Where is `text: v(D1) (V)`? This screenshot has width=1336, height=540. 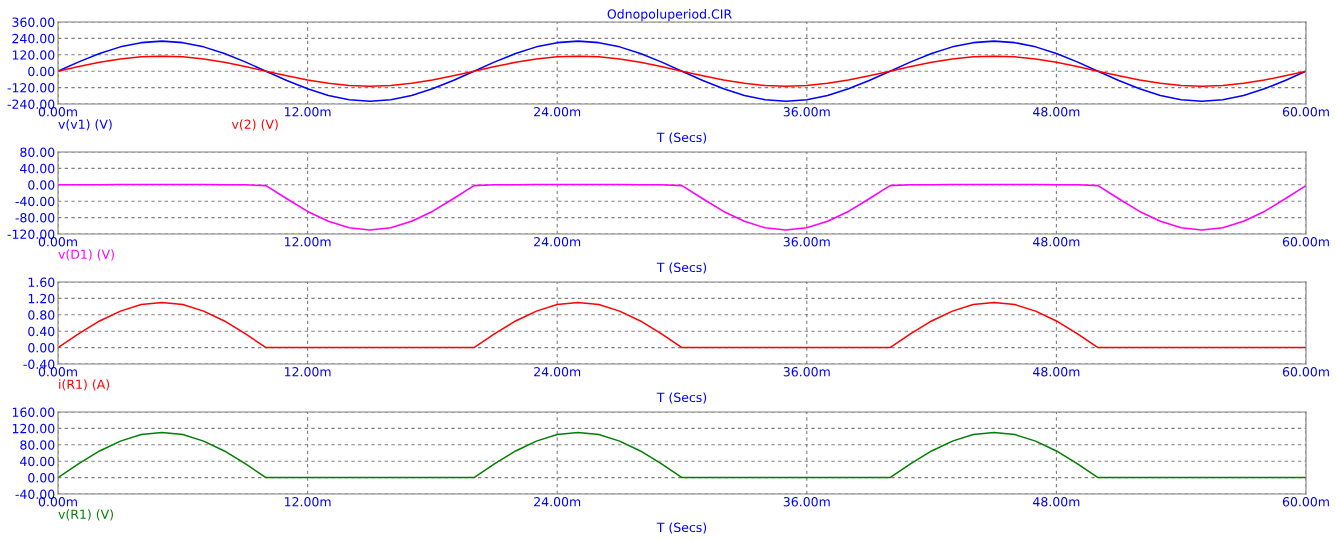
text: v(D1) (V) is located at coordinates (86, 255).